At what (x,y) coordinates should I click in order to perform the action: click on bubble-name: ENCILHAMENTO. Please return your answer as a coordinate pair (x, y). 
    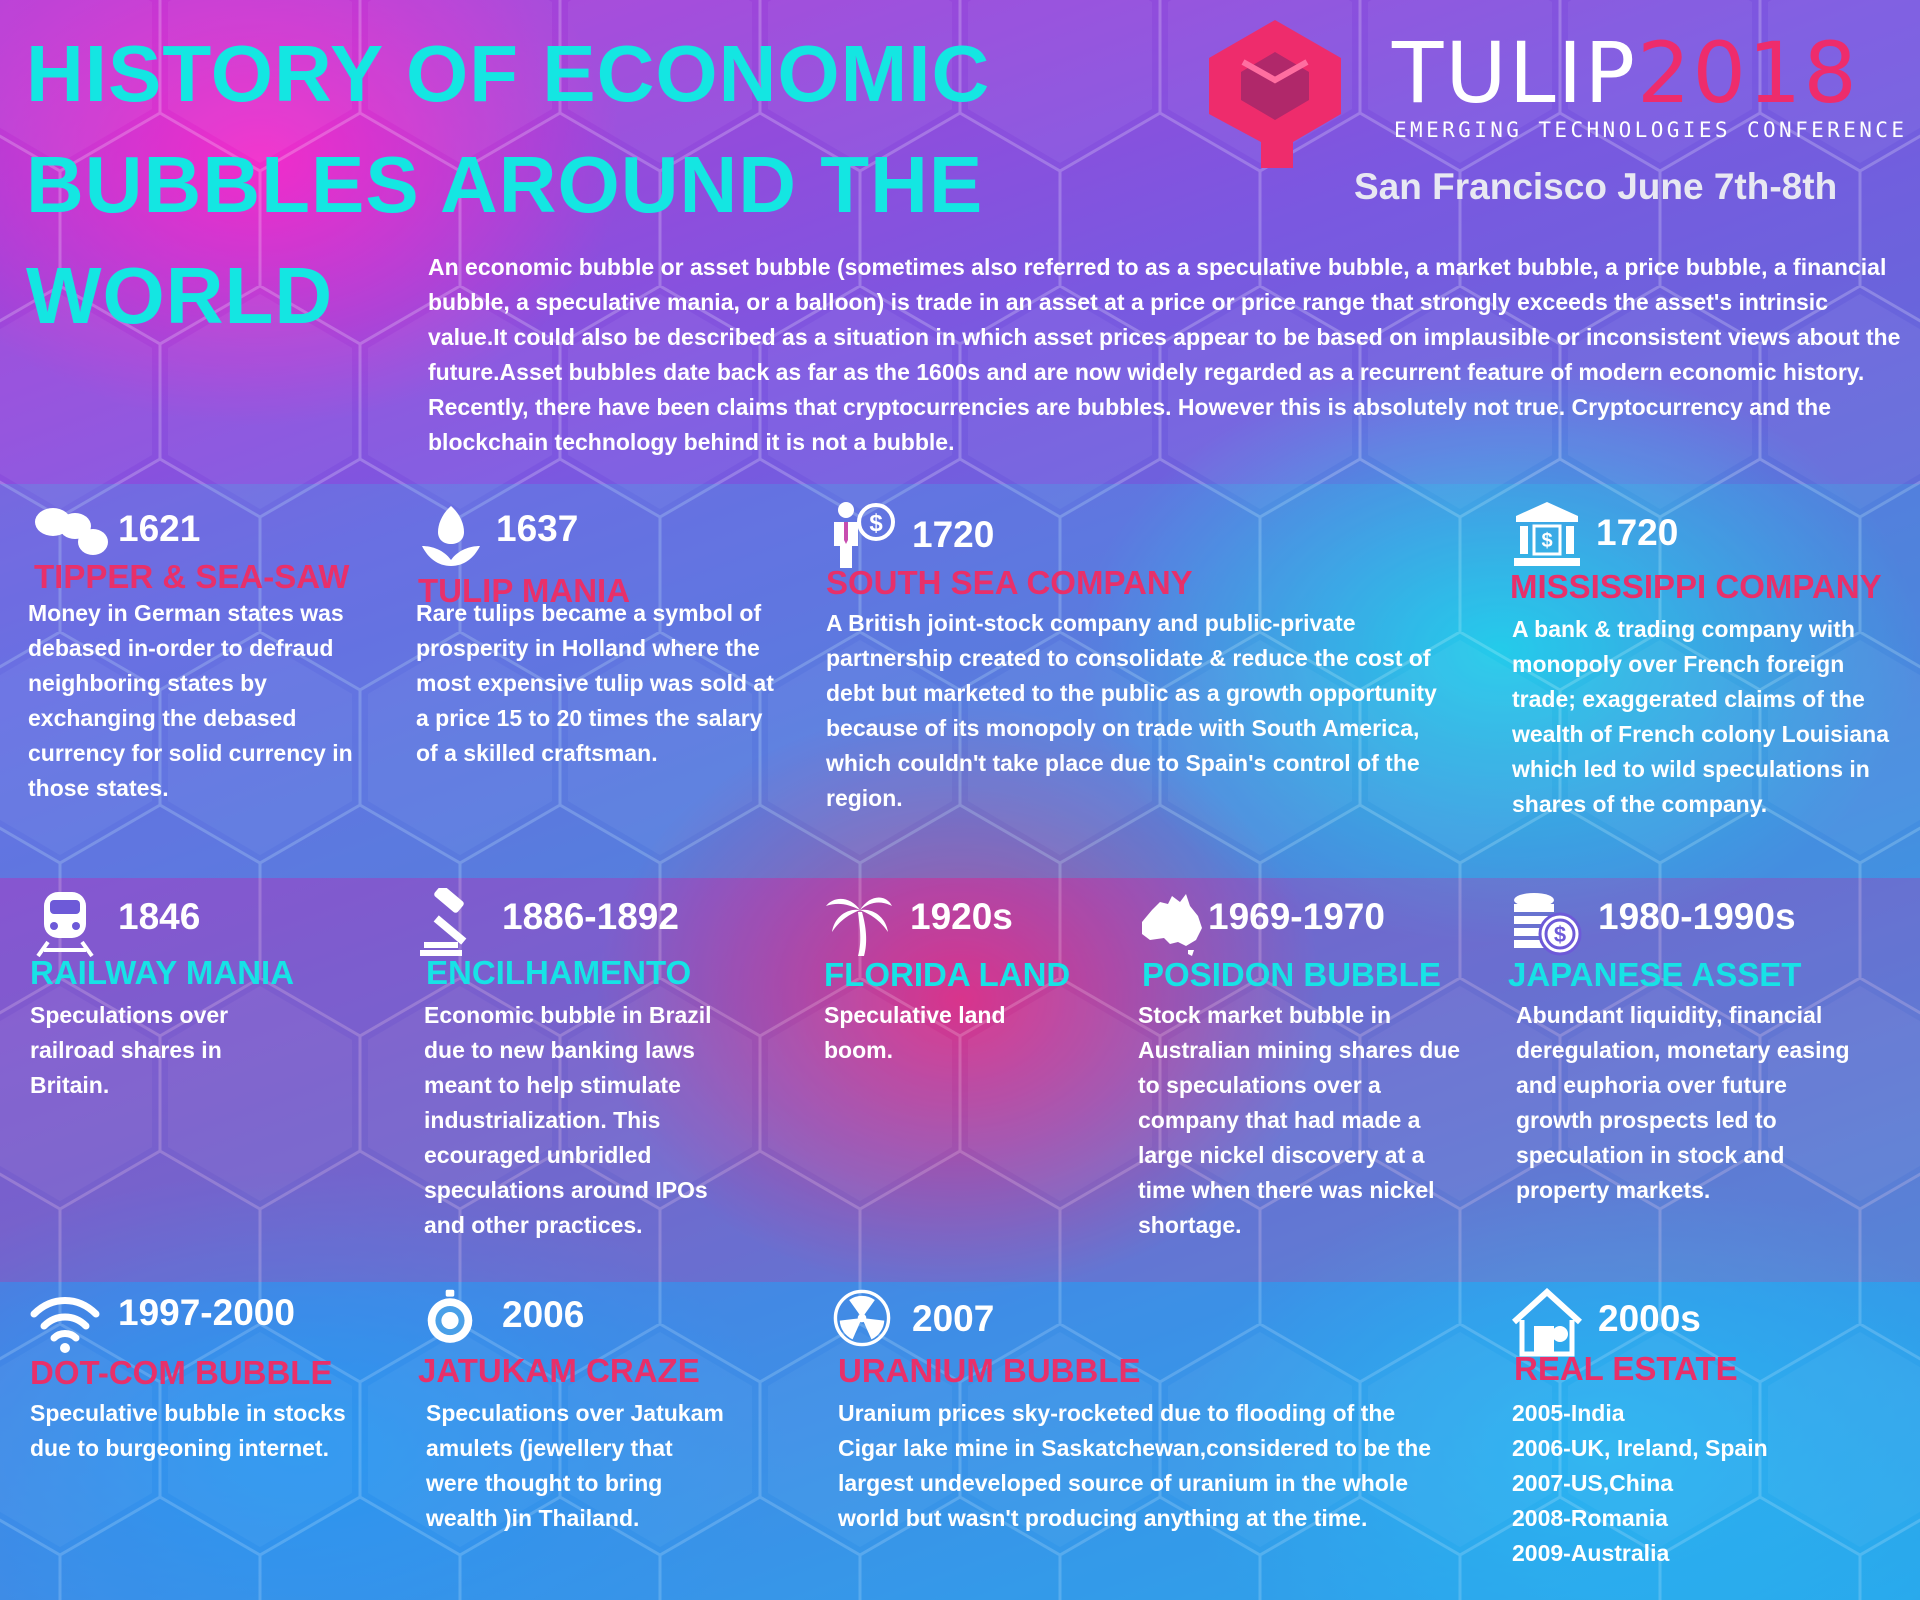
    Looking at the image, I should click on (559, 972).